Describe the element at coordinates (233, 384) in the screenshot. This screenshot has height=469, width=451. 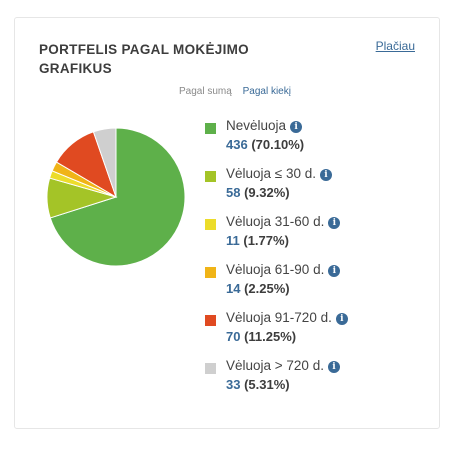
I see `legend-count: 33` at that location.